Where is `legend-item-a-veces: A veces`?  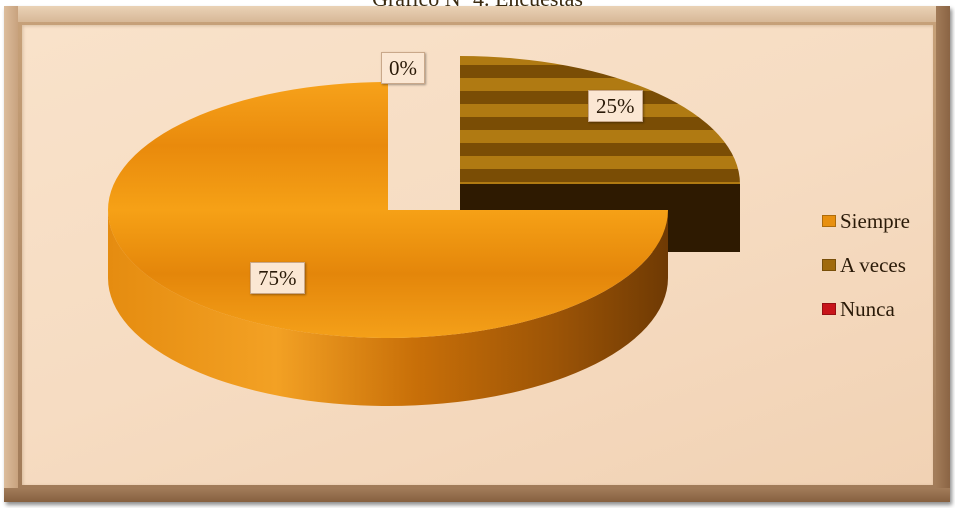
legend-item-a-veces: A veces is located at coordinates (866, 265).